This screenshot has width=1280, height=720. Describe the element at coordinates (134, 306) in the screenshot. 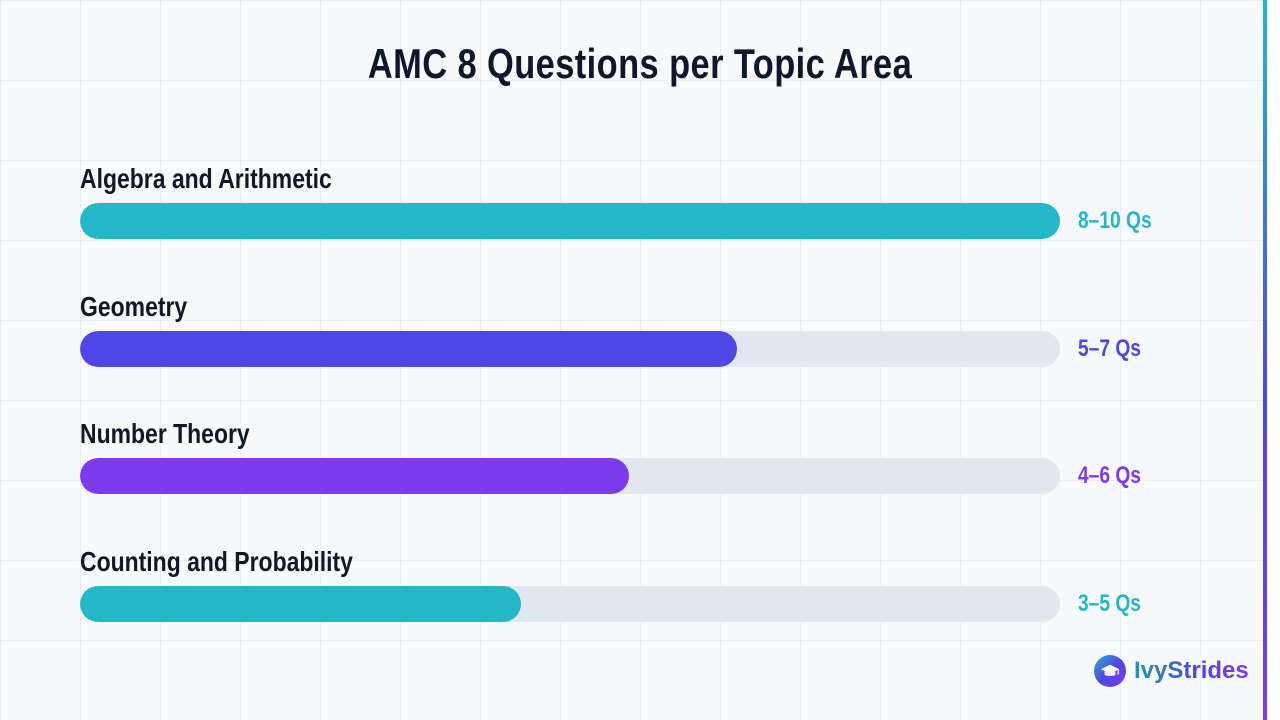

I see `topic-label: Geometry` at that location.